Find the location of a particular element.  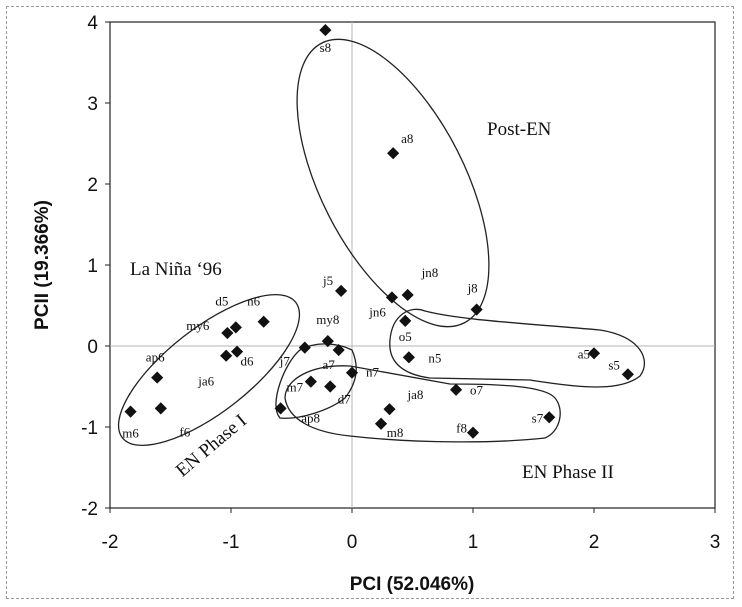

data-point-j5 is located at coordinates (341, 291).